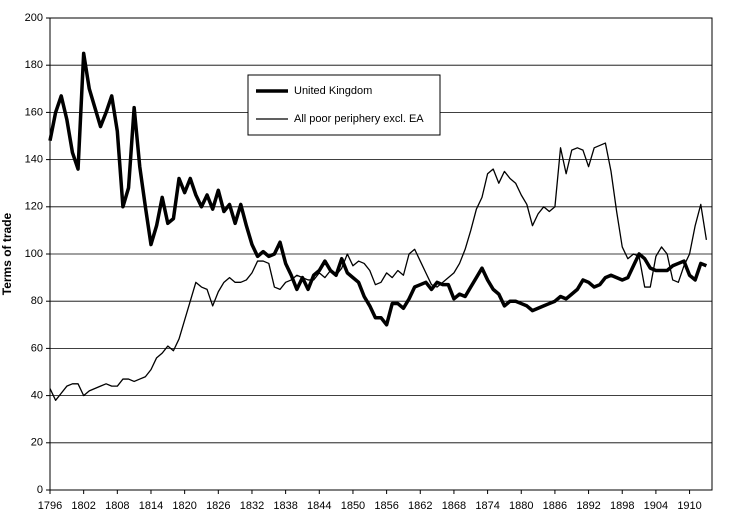 The height and width of the screenshot is (524, 739). I want to click on x-tick-label: 1886, so click(555, 506).